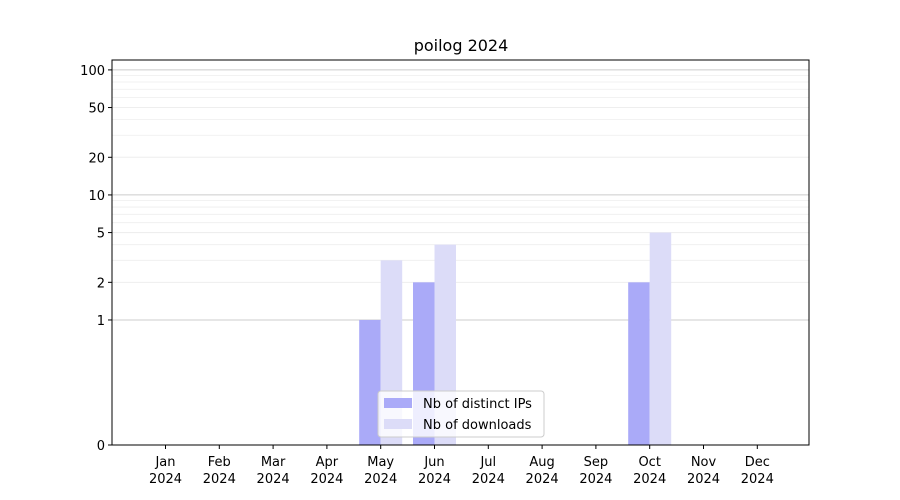 The image size is (900, 500). I want to click on legend-label: Nb of downloads, so click(477, 425).